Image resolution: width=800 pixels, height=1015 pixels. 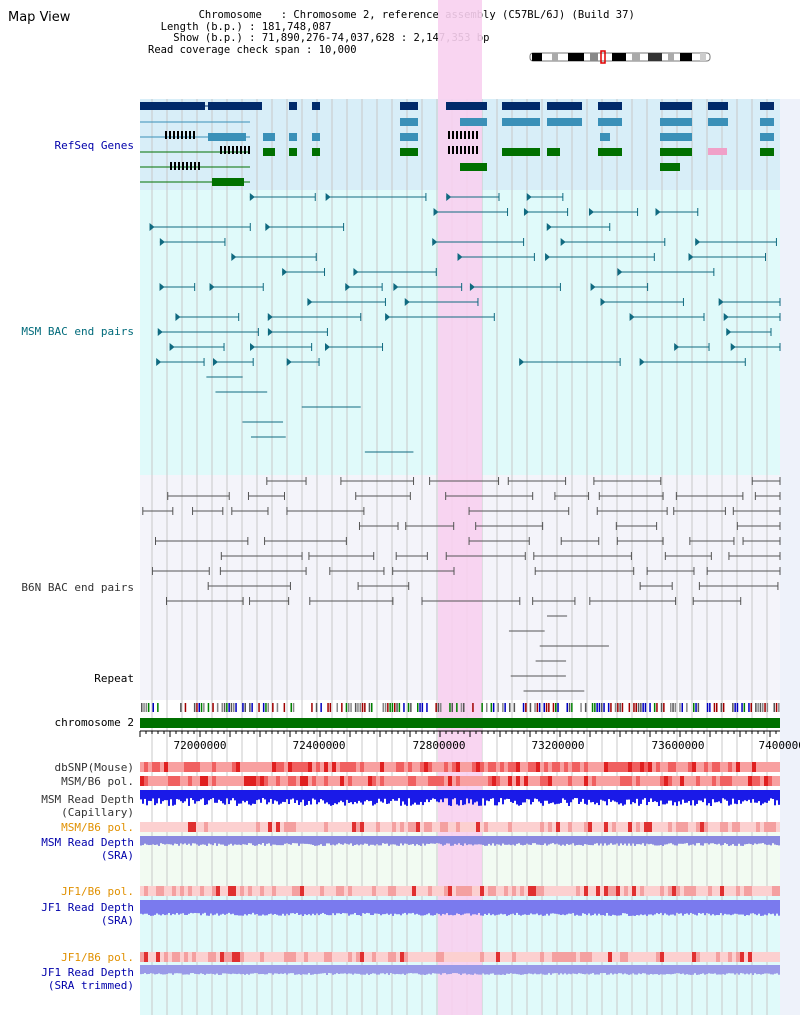 What do you see at coordinates (460, 707) in the screenshot?
I see `repeat-track` at bounding box center [460, 707].